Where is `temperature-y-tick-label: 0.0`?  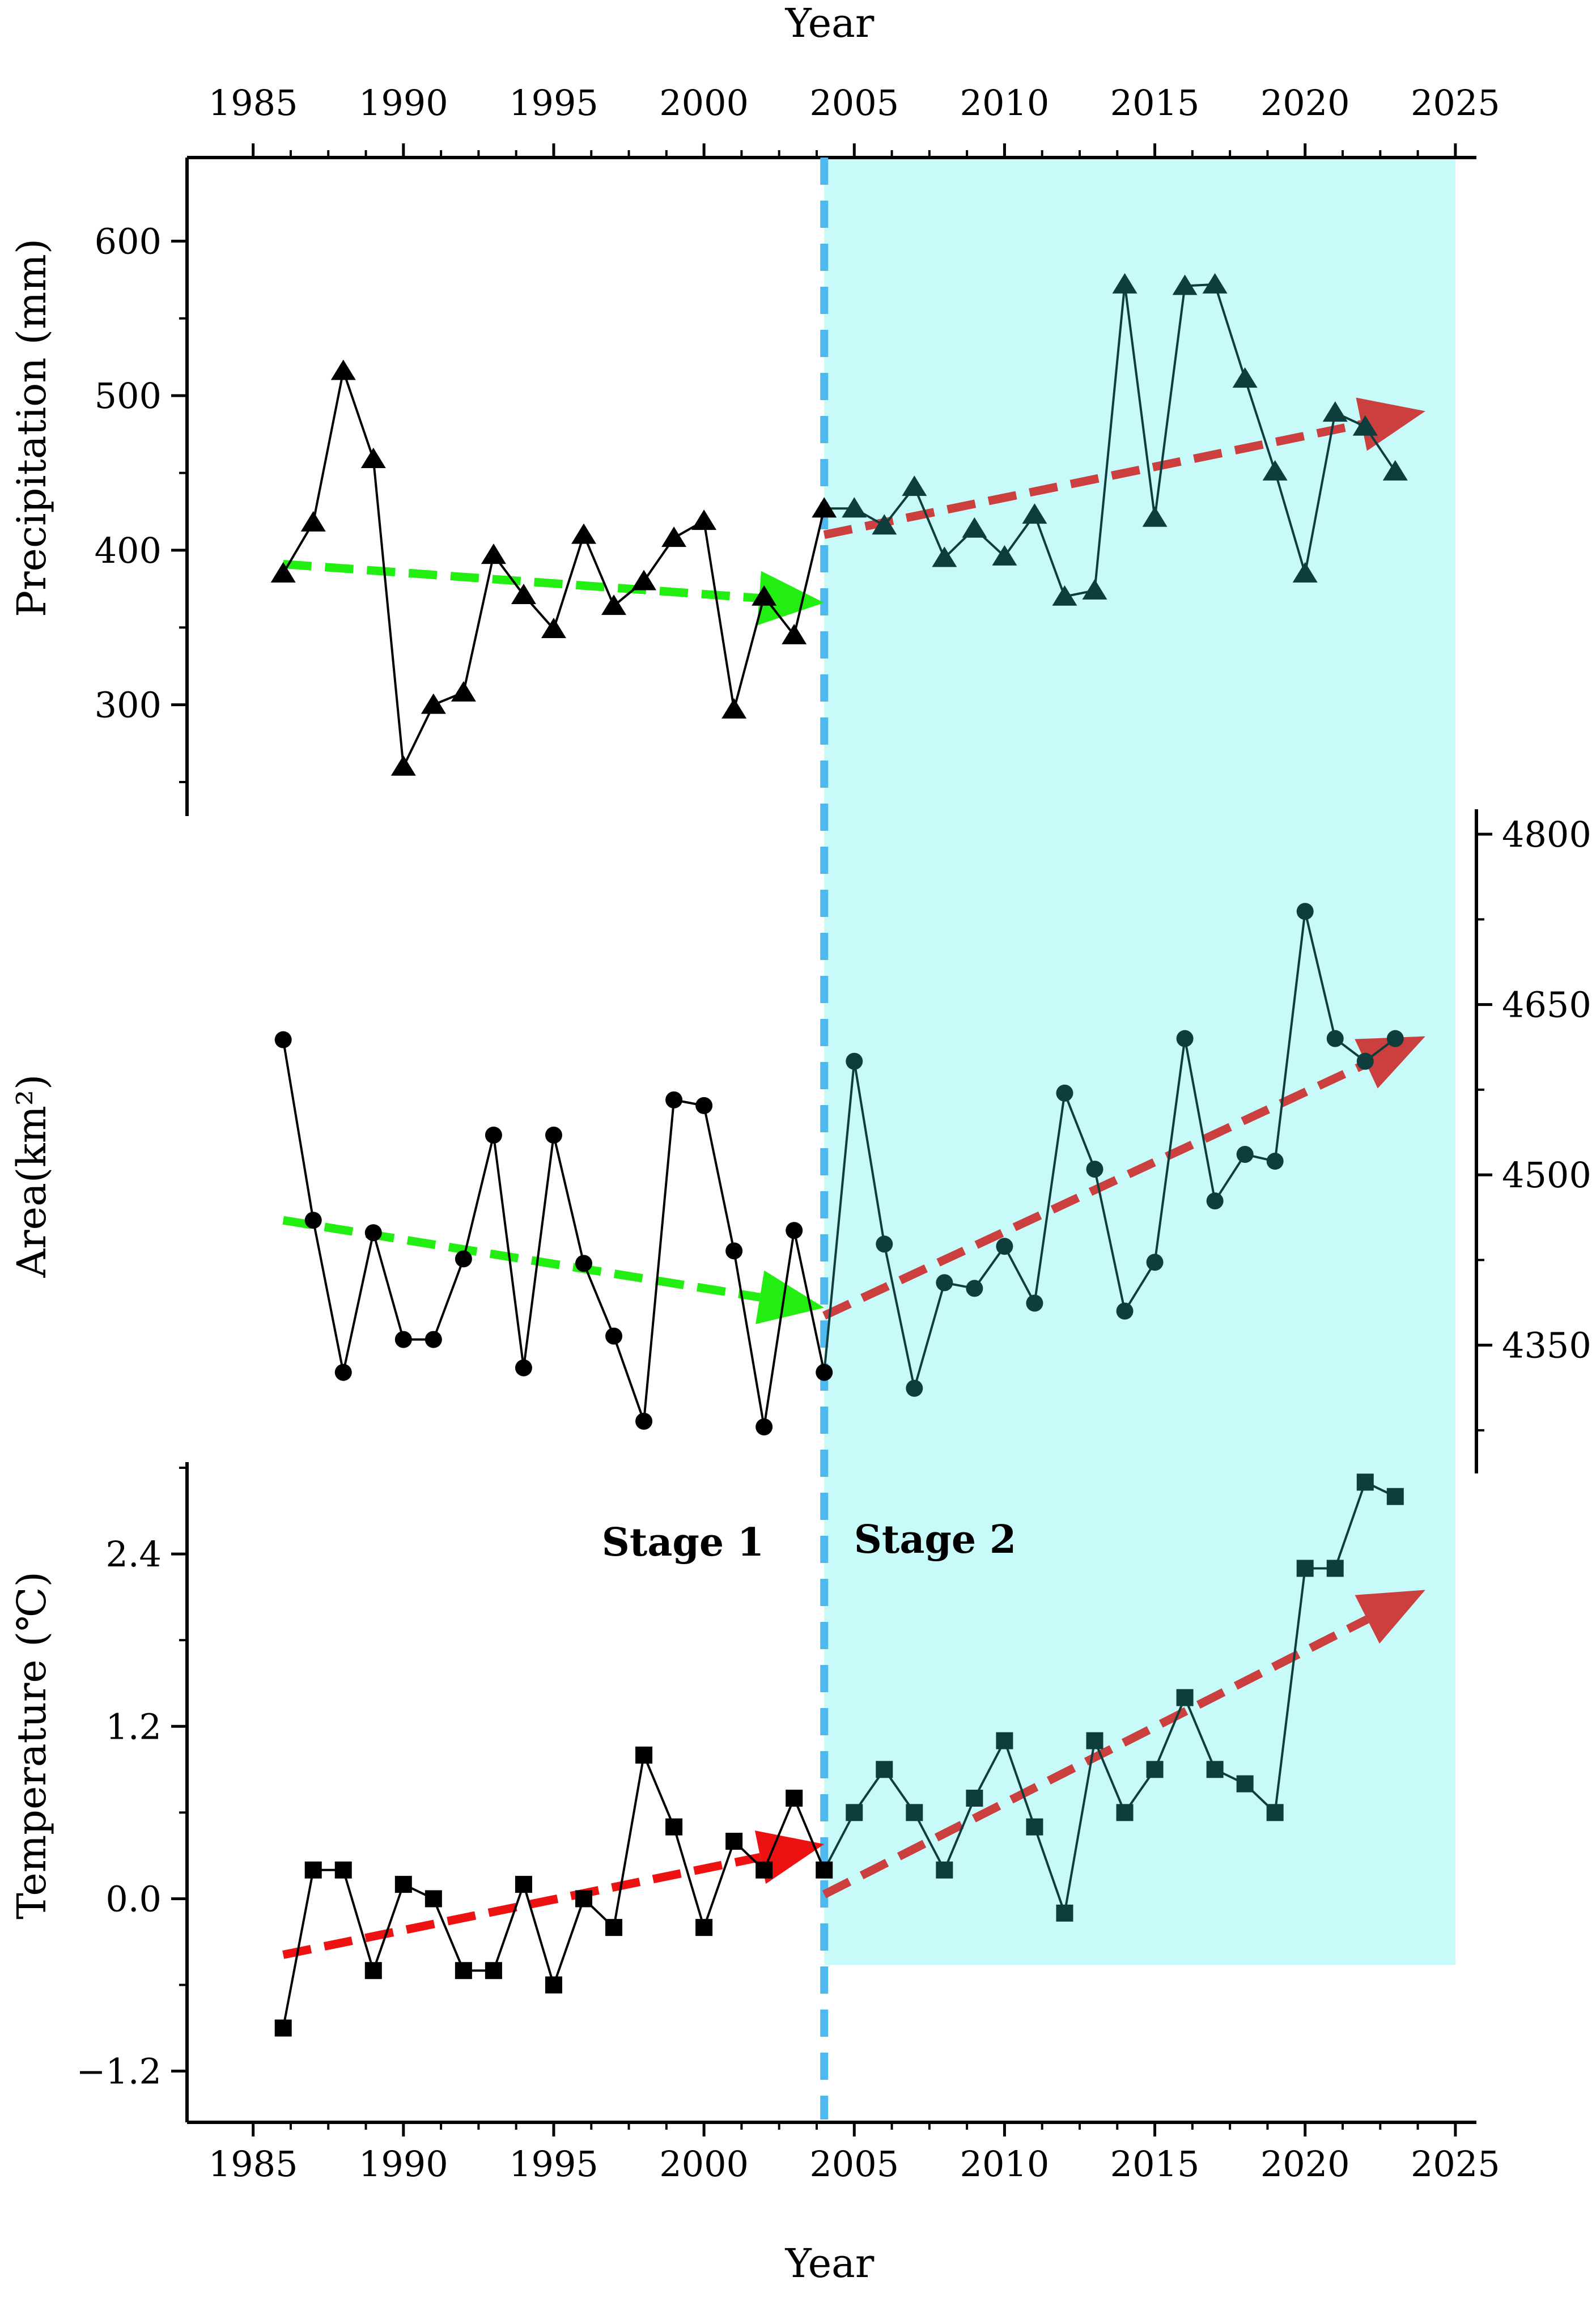 temperature-y-tick-label: 0.0 is located at coordinates (133, 1899).